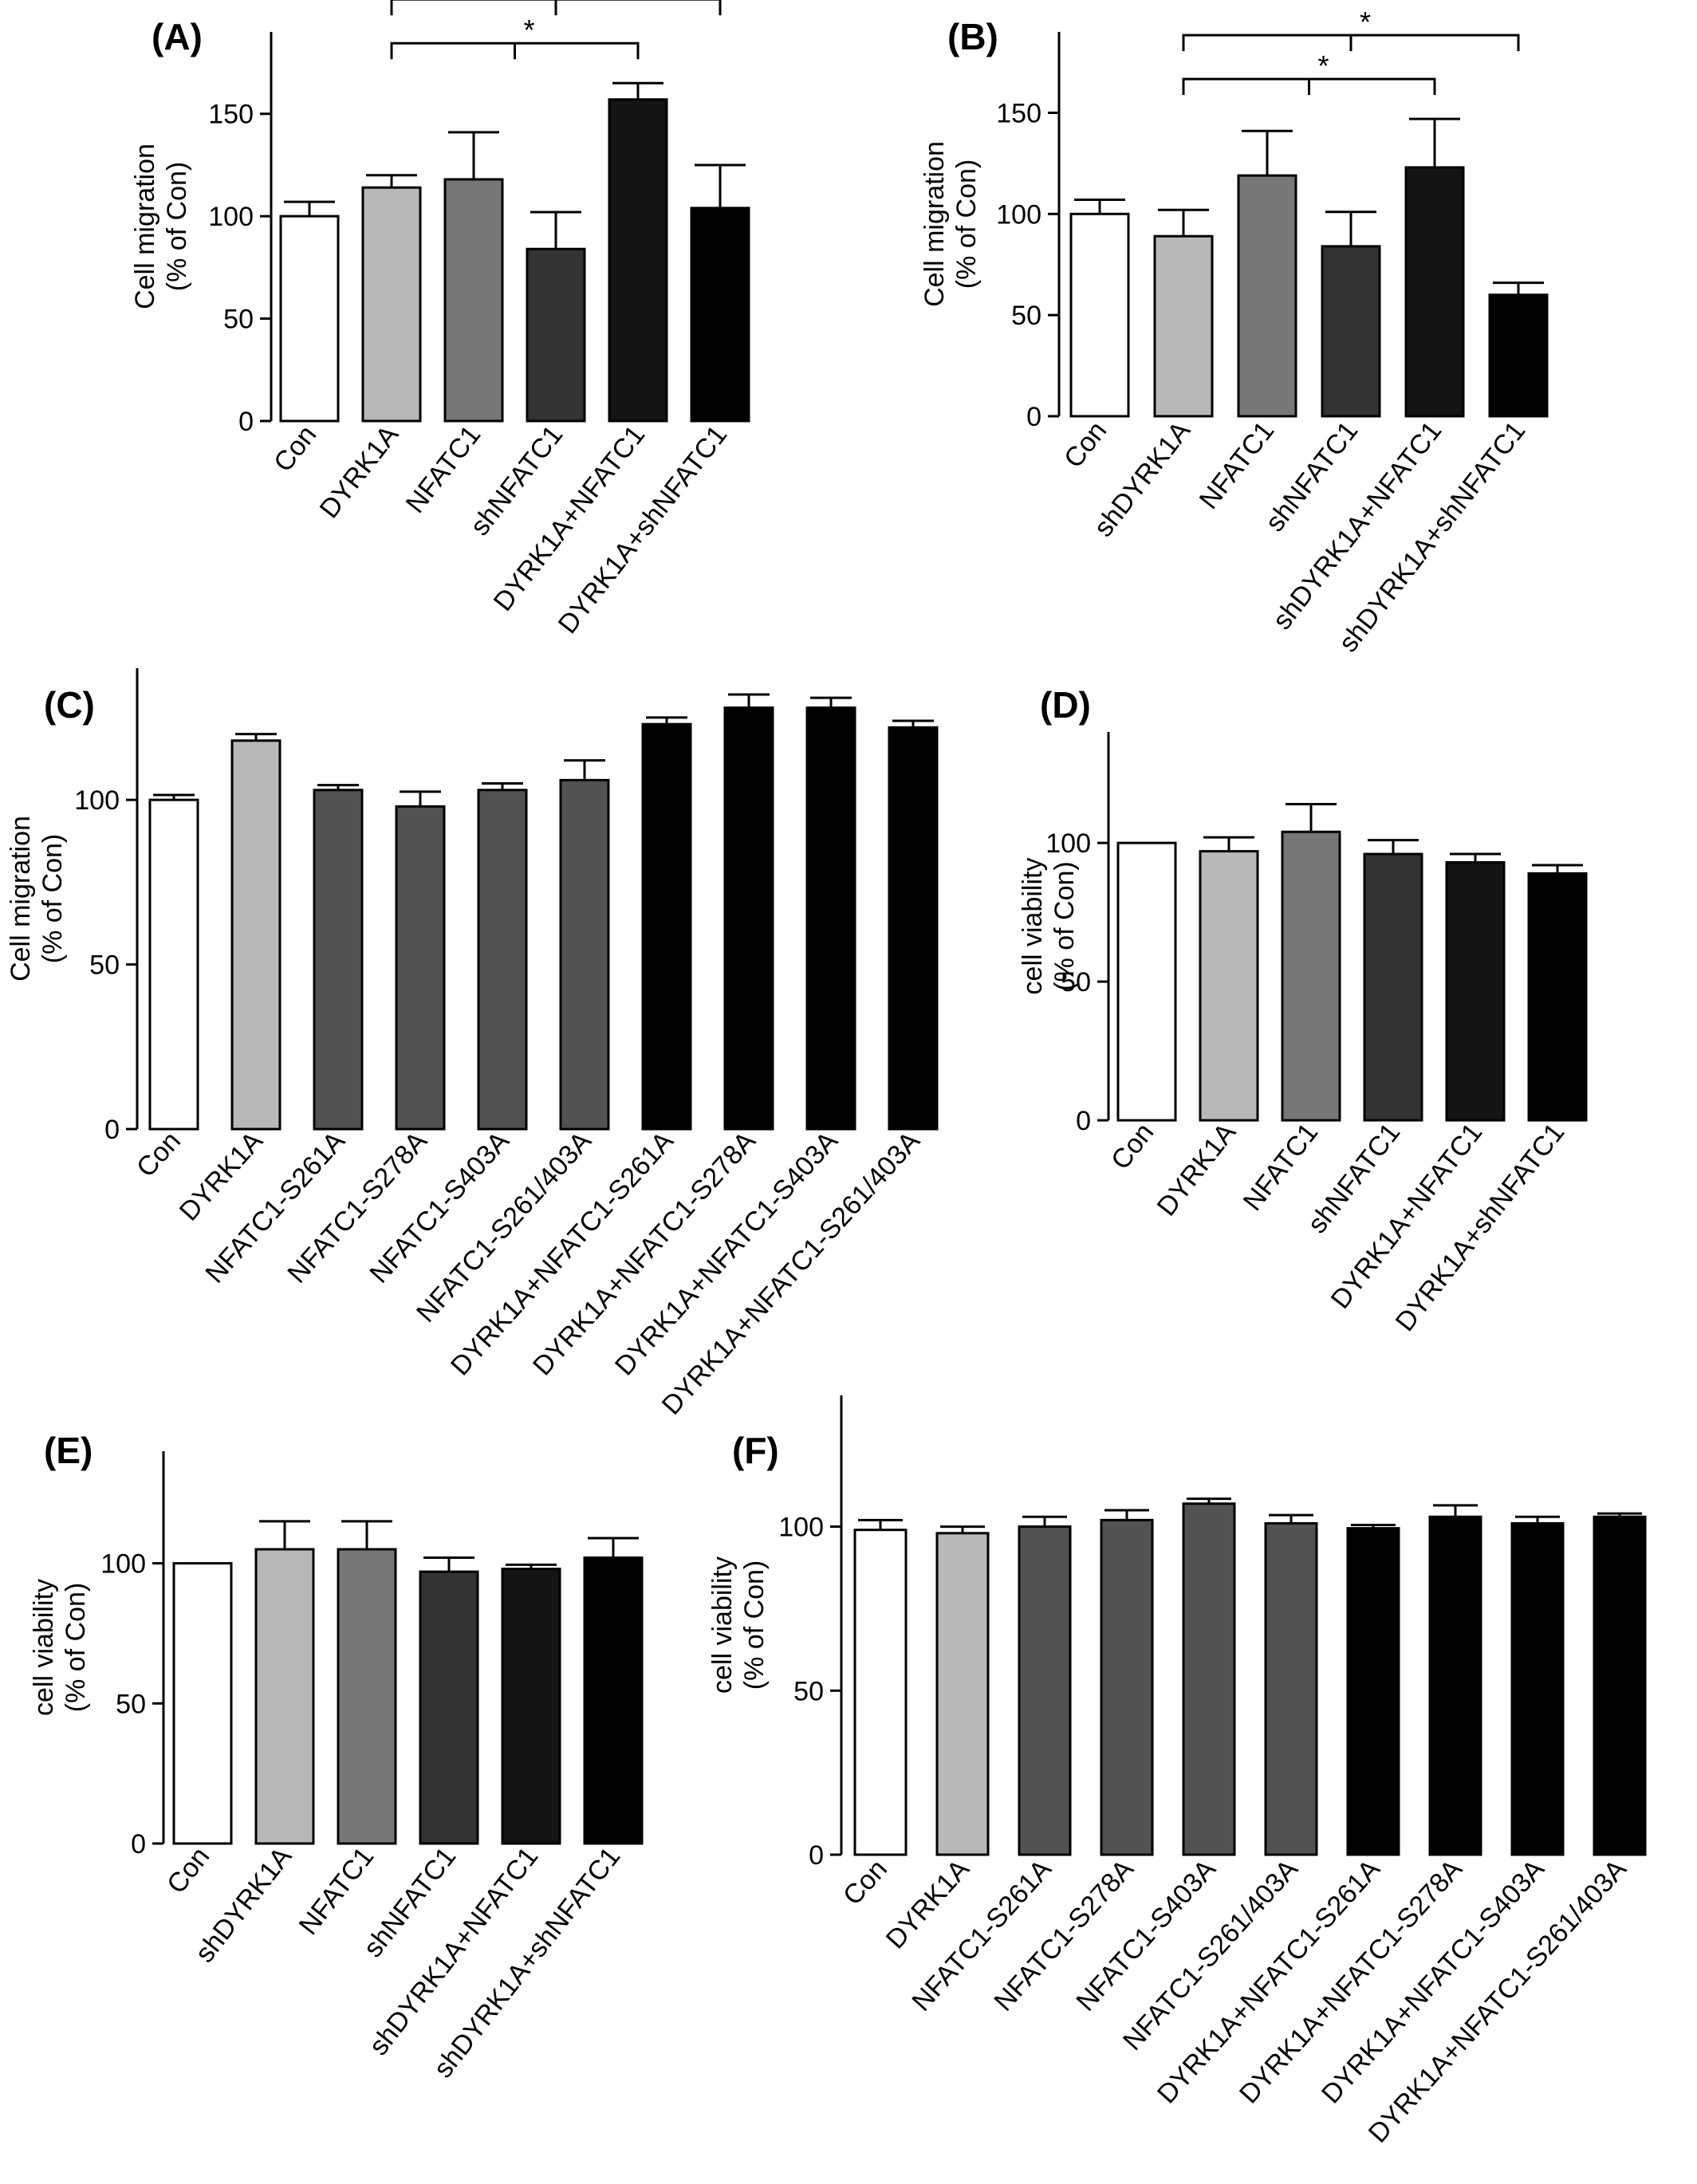 This screenshot has height=2184, width=1697. I want to click on panel-label: (E), so click(68, 1450).